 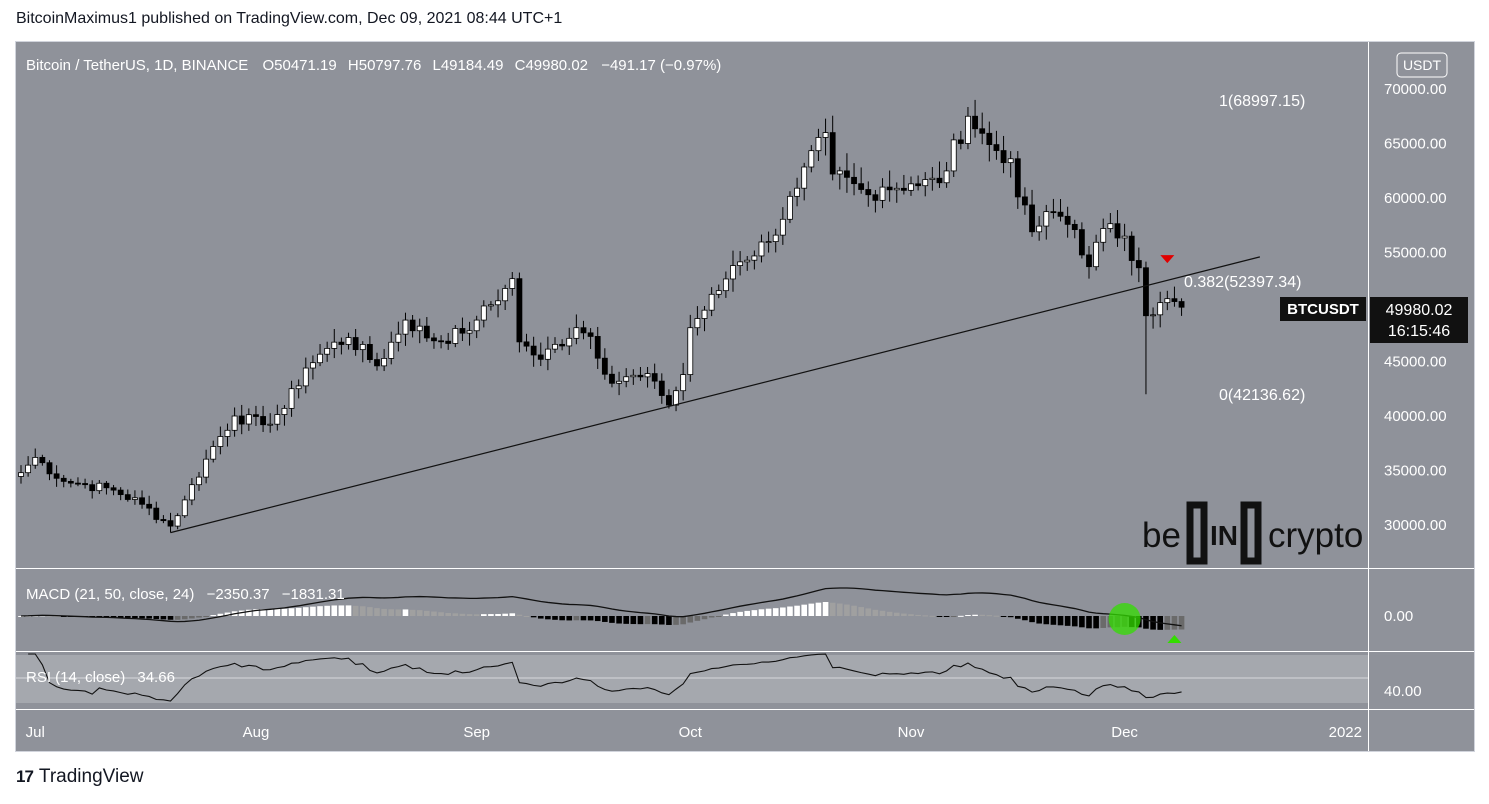 I want to click on sell-signal-arrow-icon, so click(x=1167, y=259).